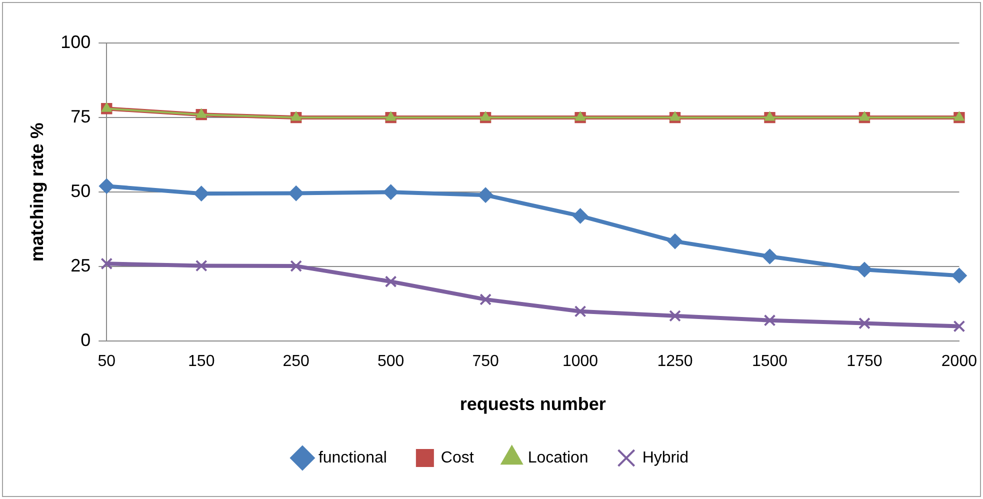  What do you see at coordinates (201, 361) in the screenshot?
I see `x-tick-label: 150` at bounding box center [201, 361].